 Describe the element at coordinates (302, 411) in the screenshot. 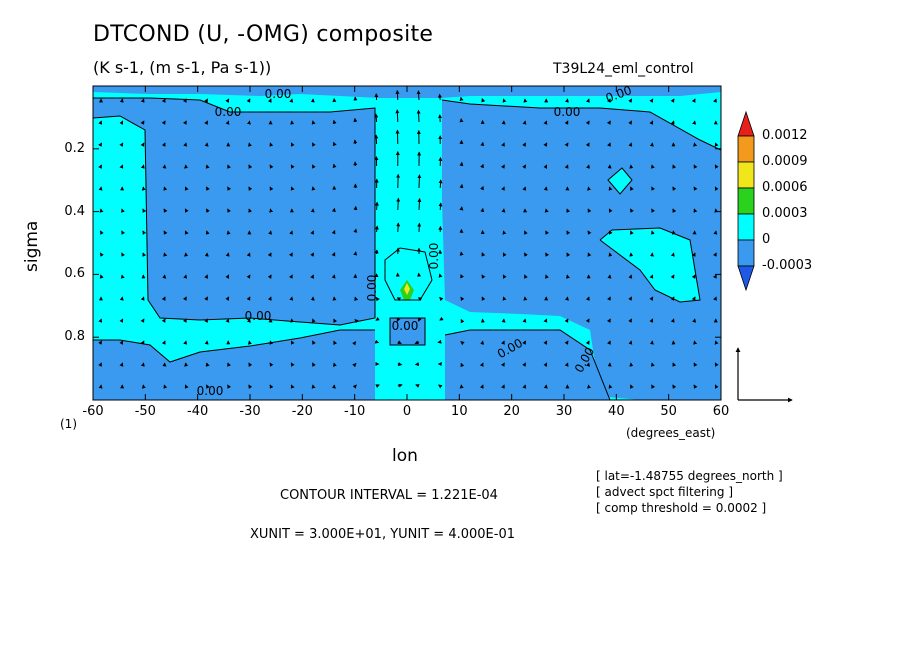

I see `x-tick-label: -20` at that location.